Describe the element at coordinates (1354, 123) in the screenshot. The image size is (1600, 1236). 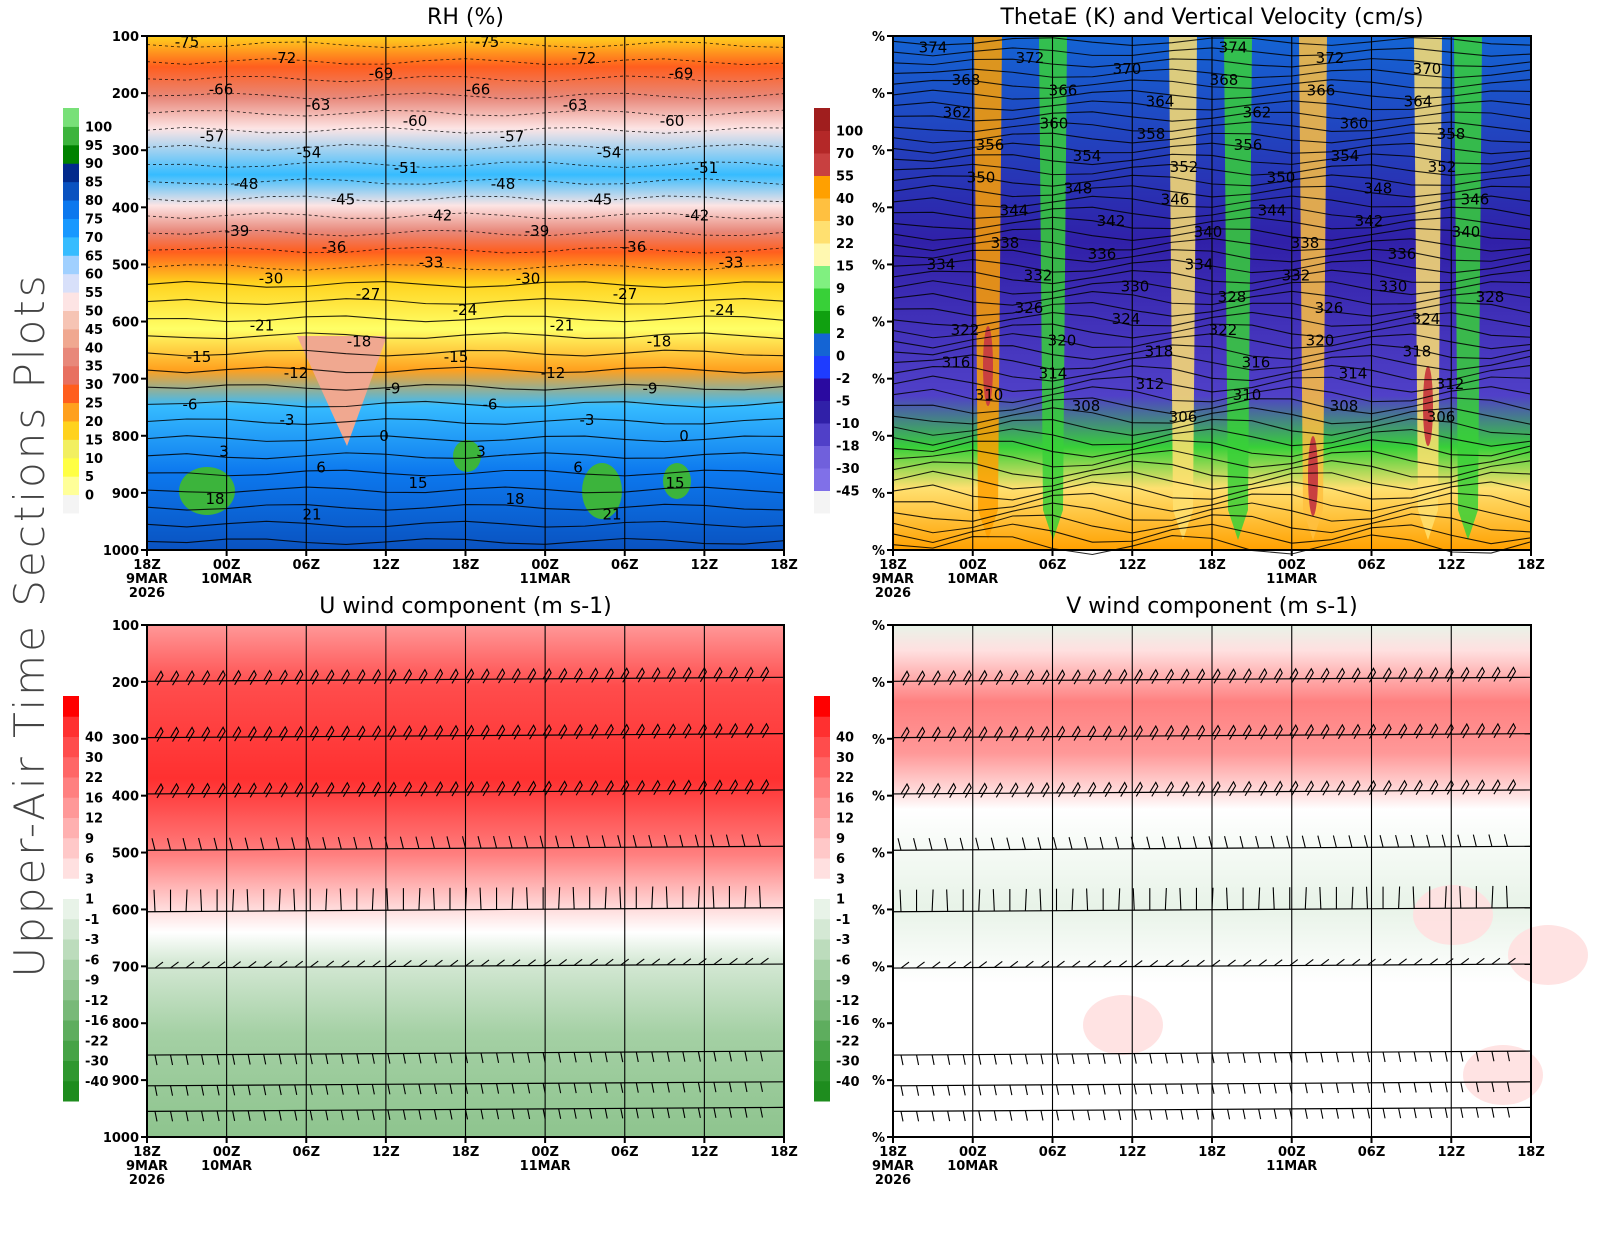
I see `contour-label: 360` at that location.